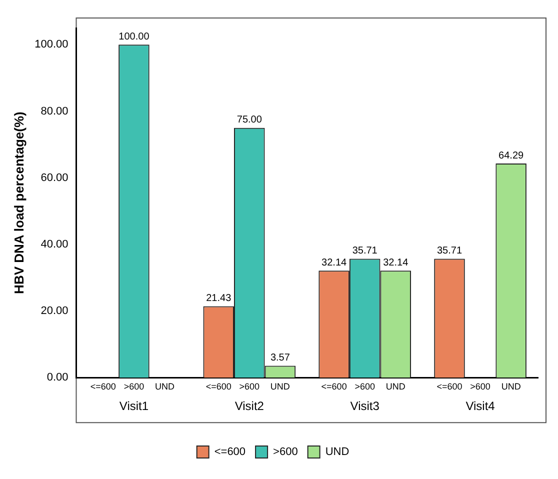 The height and width of the screenshot is (479, 558). I want to click on y-tick-label: 0.00, so click(57, 378).